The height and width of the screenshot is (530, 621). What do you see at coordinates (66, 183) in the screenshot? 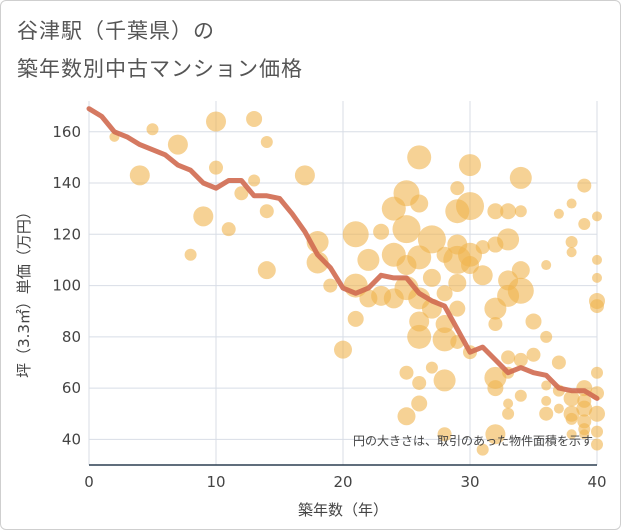
I see `y-tick-label: 140` at bounding box center [66, 183].